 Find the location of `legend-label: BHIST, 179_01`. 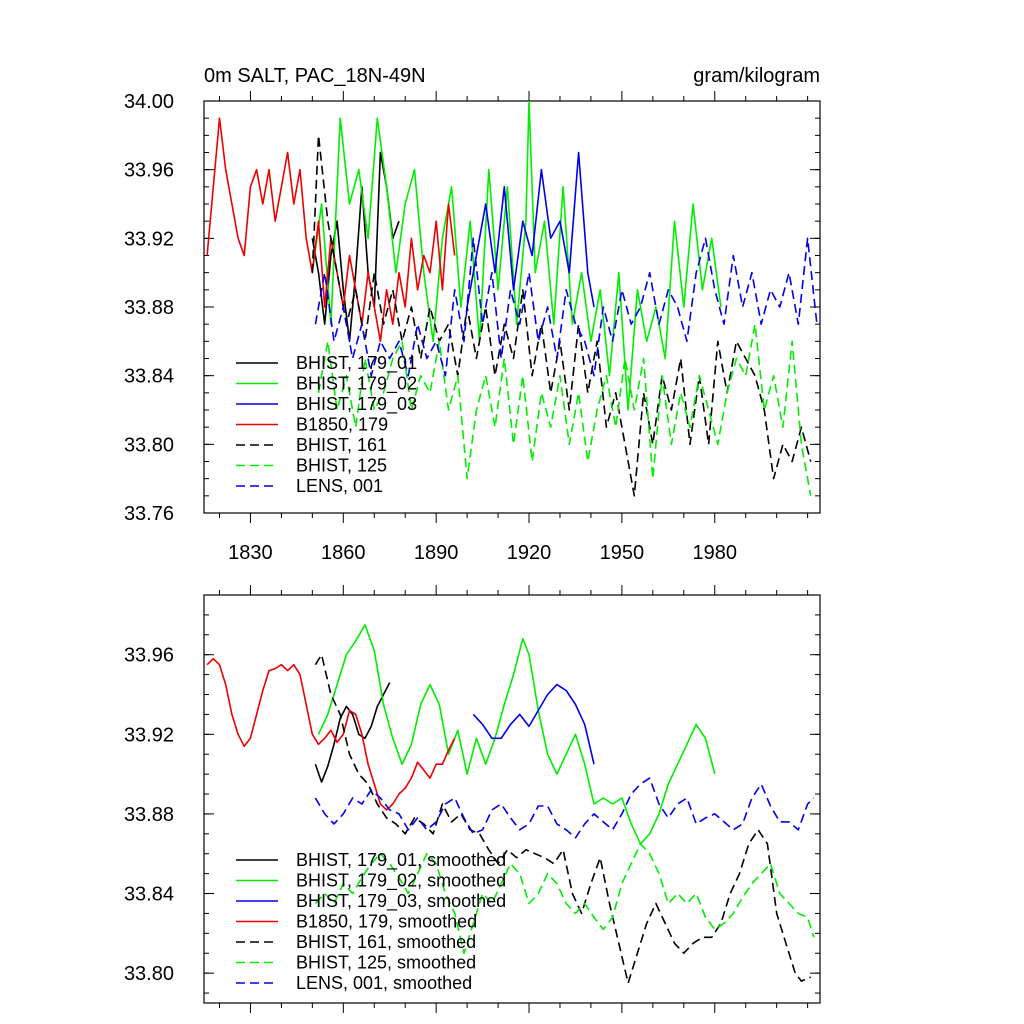

legend-label: BHIST, 179_01 is located at coordinates (356, 363).